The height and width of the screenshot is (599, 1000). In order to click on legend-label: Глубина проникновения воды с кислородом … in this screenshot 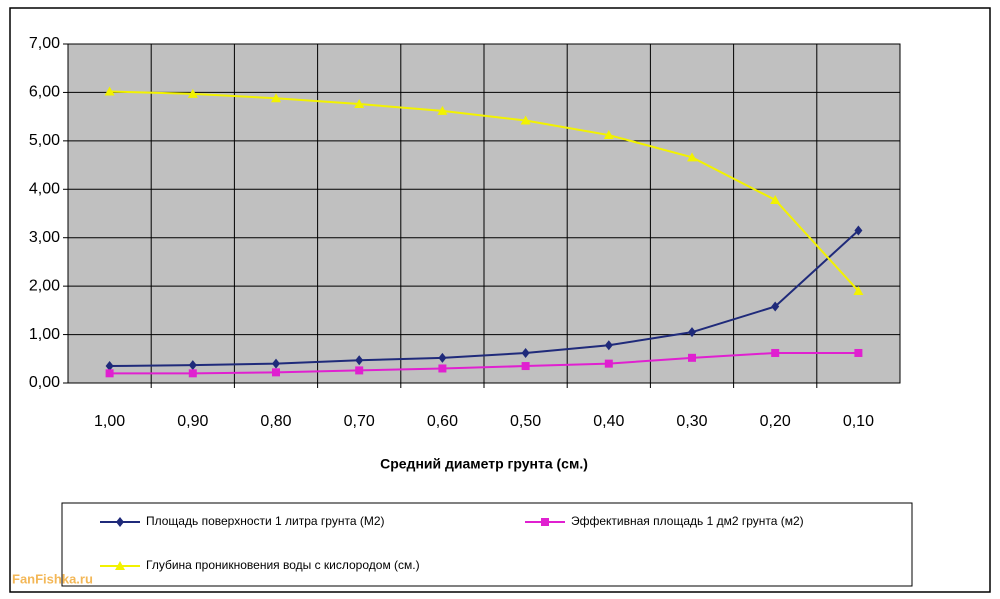, I will do `click(283, 565)`.